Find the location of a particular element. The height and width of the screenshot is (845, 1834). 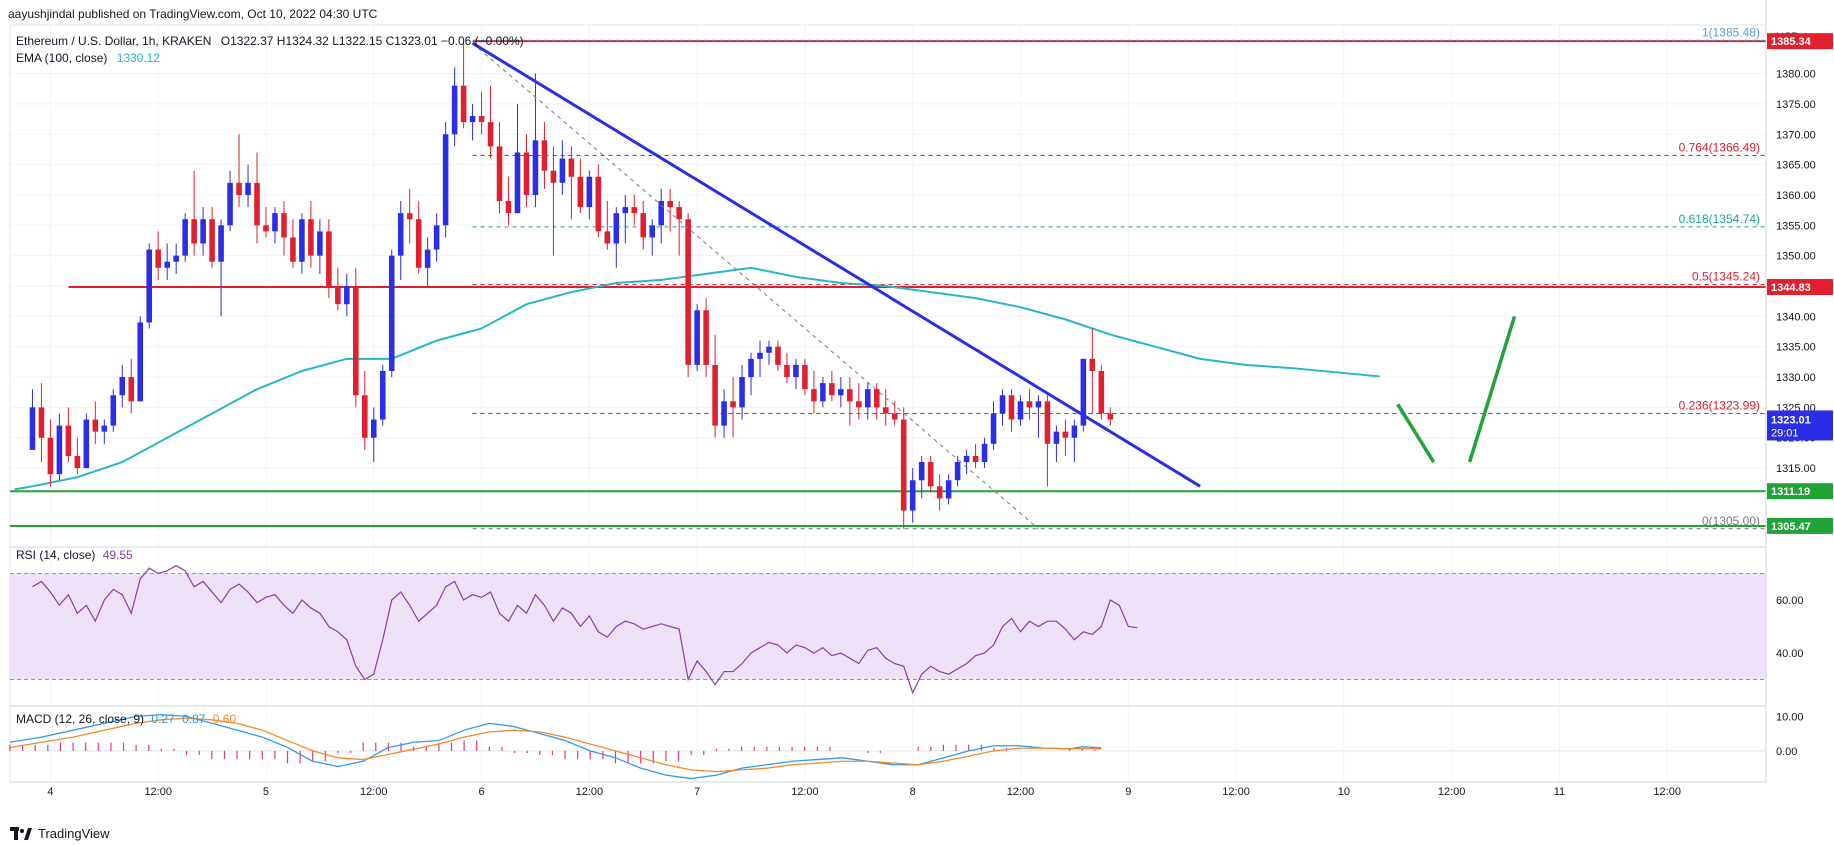

time-tick-label: 11 is located at coordinates (1559, 792).